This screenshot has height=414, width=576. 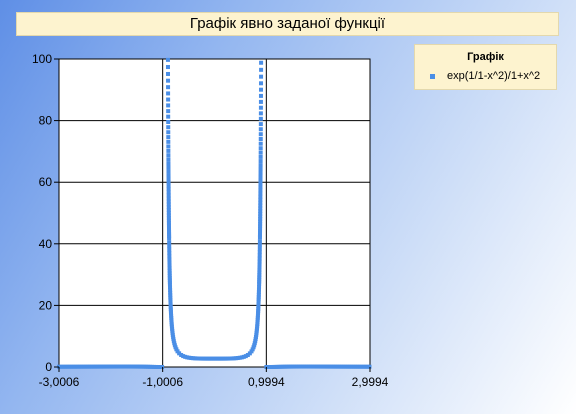 I want to click on x-tick-label: 2,9994, so click(x=370, y=382).